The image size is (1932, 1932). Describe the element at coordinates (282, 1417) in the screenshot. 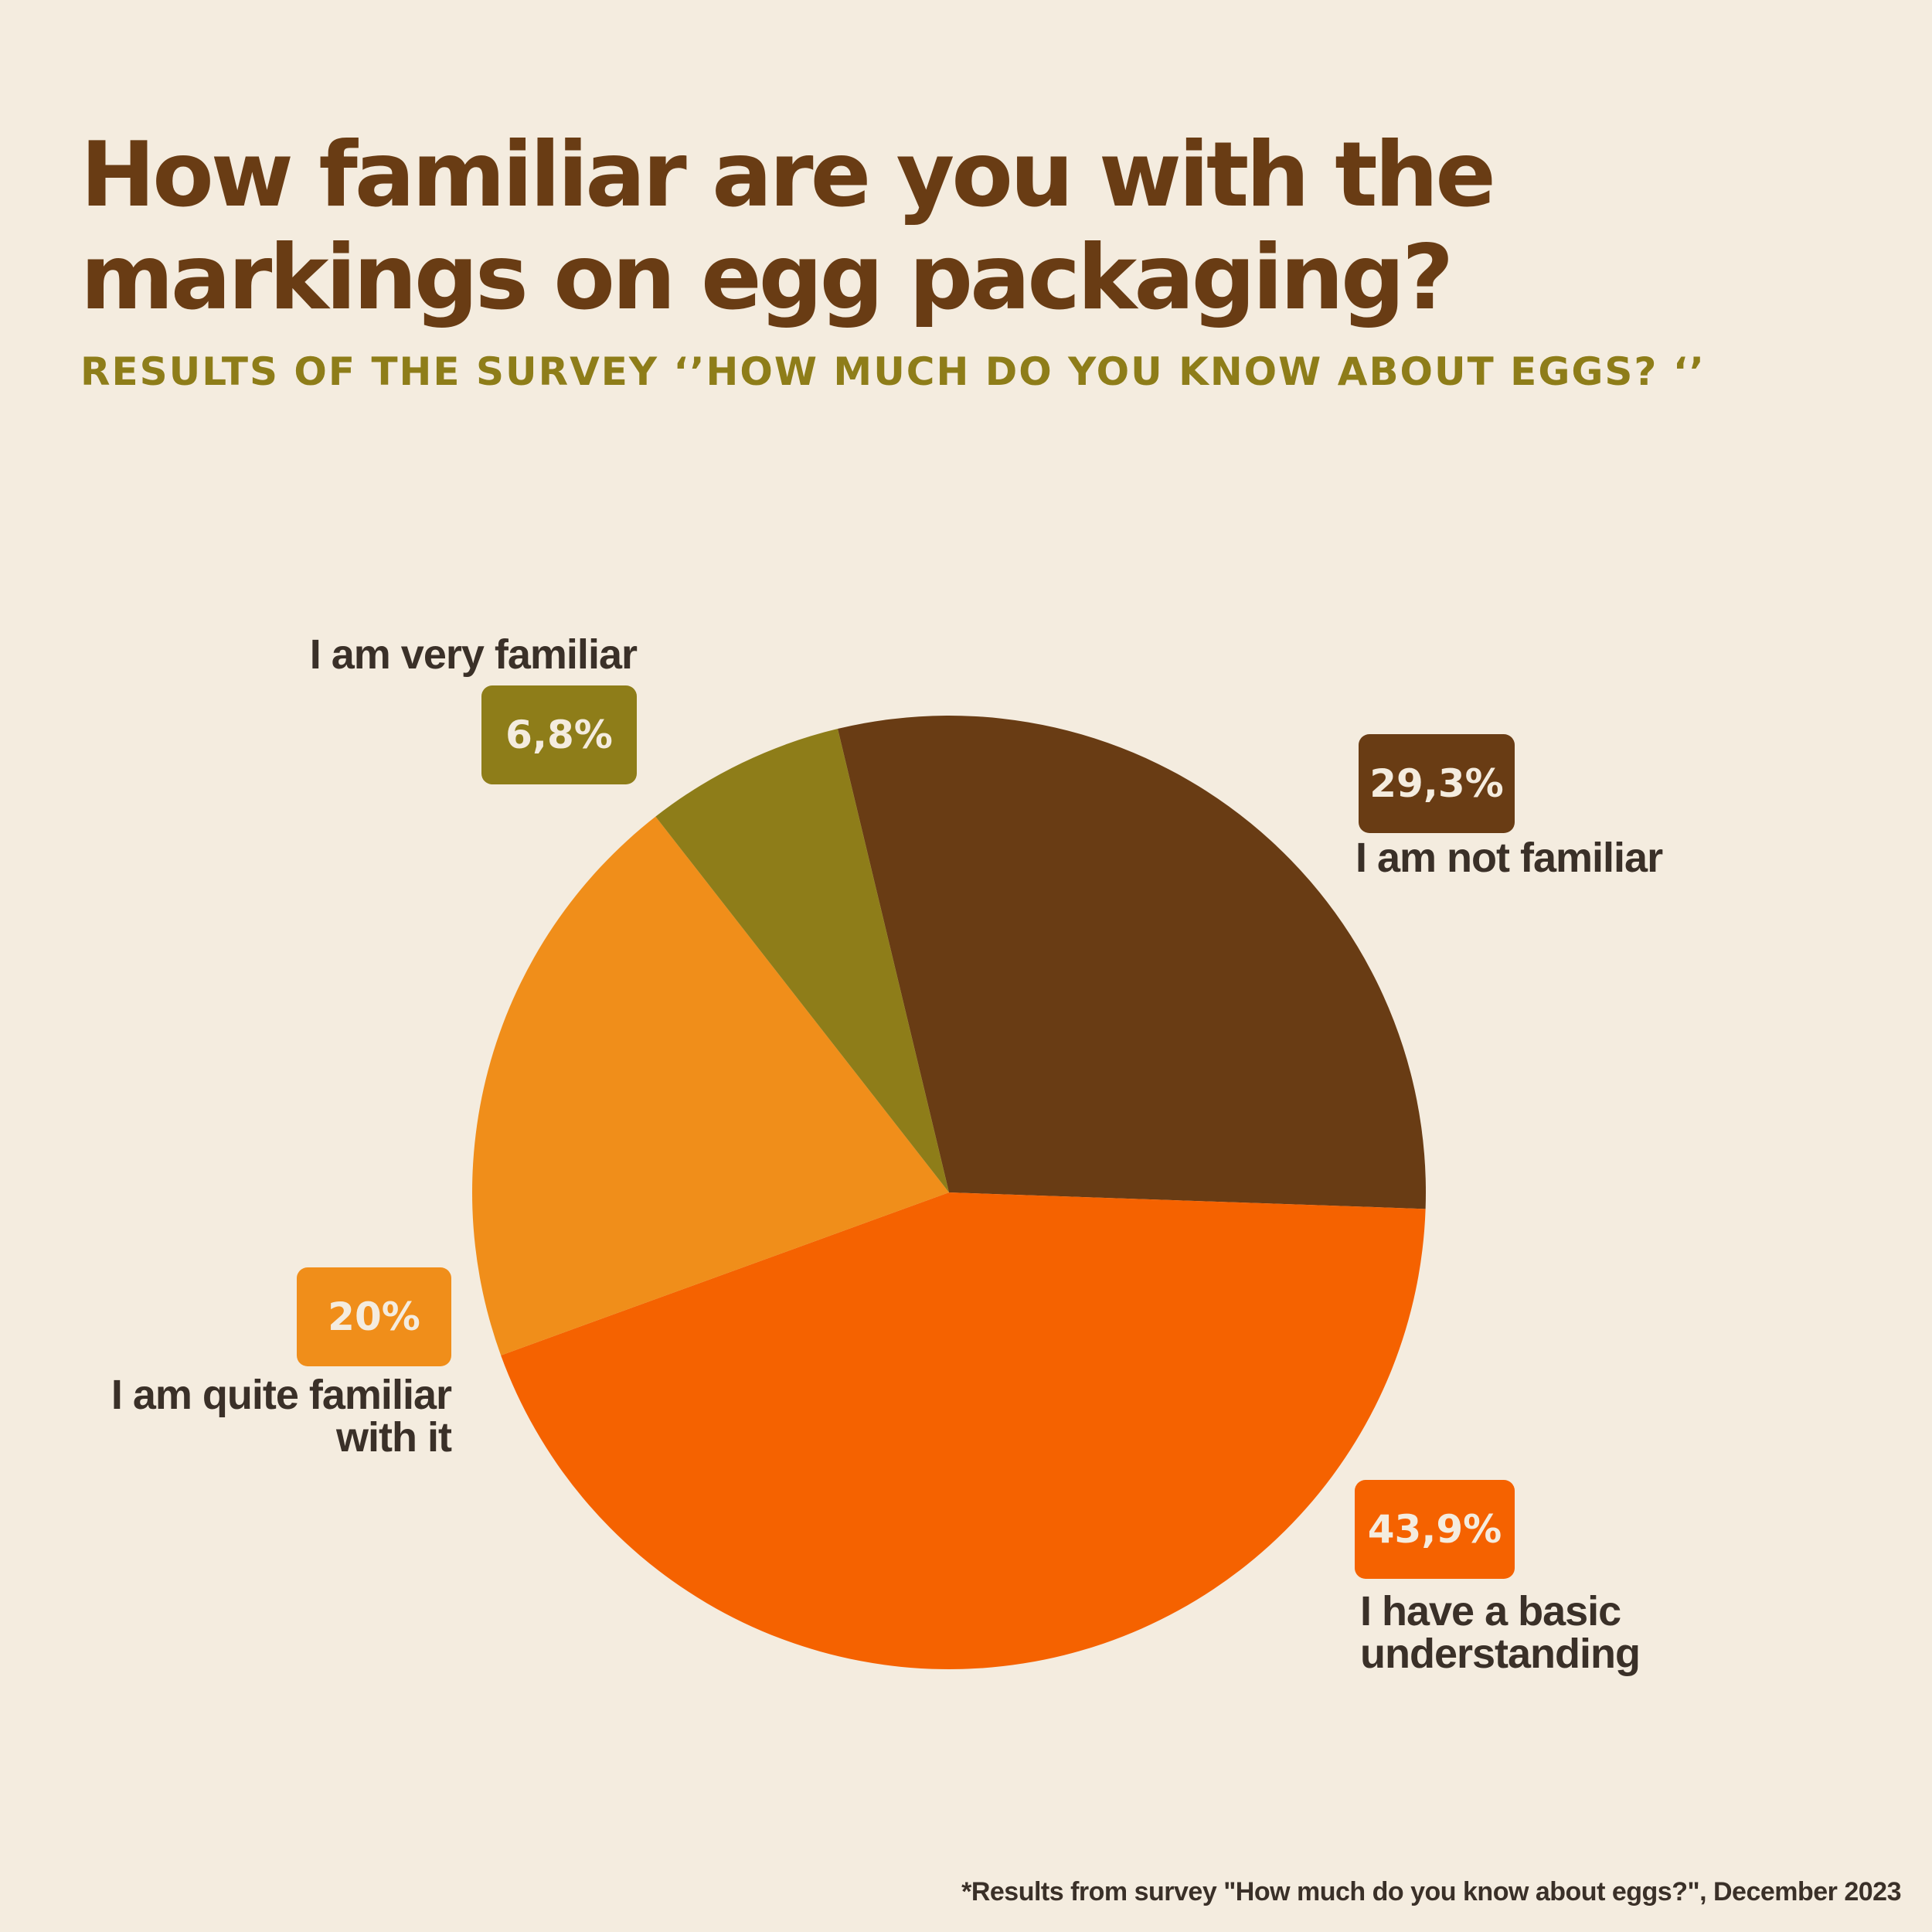

I see `slice-label-quite-familiar: I am quite familiar with it` at that location.